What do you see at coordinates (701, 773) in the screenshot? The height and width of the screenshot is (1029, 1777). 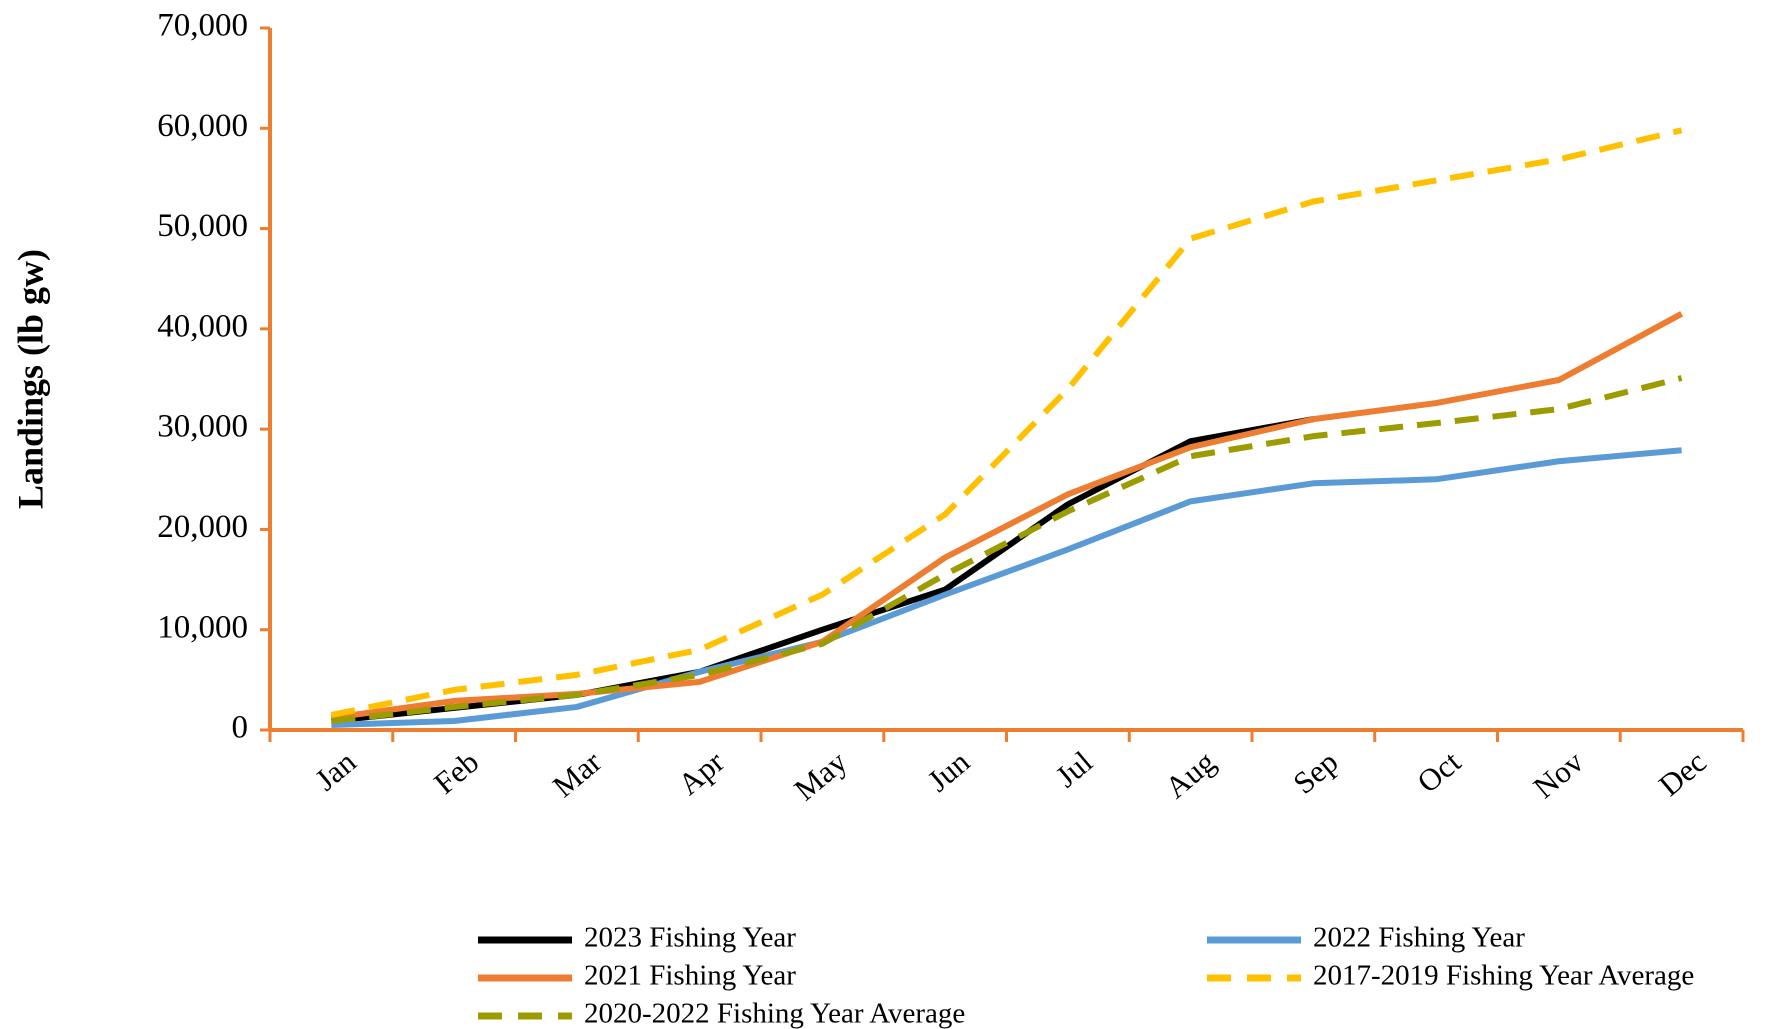 I see `x-tick-label: Apr` at bounding box center [701, 773].